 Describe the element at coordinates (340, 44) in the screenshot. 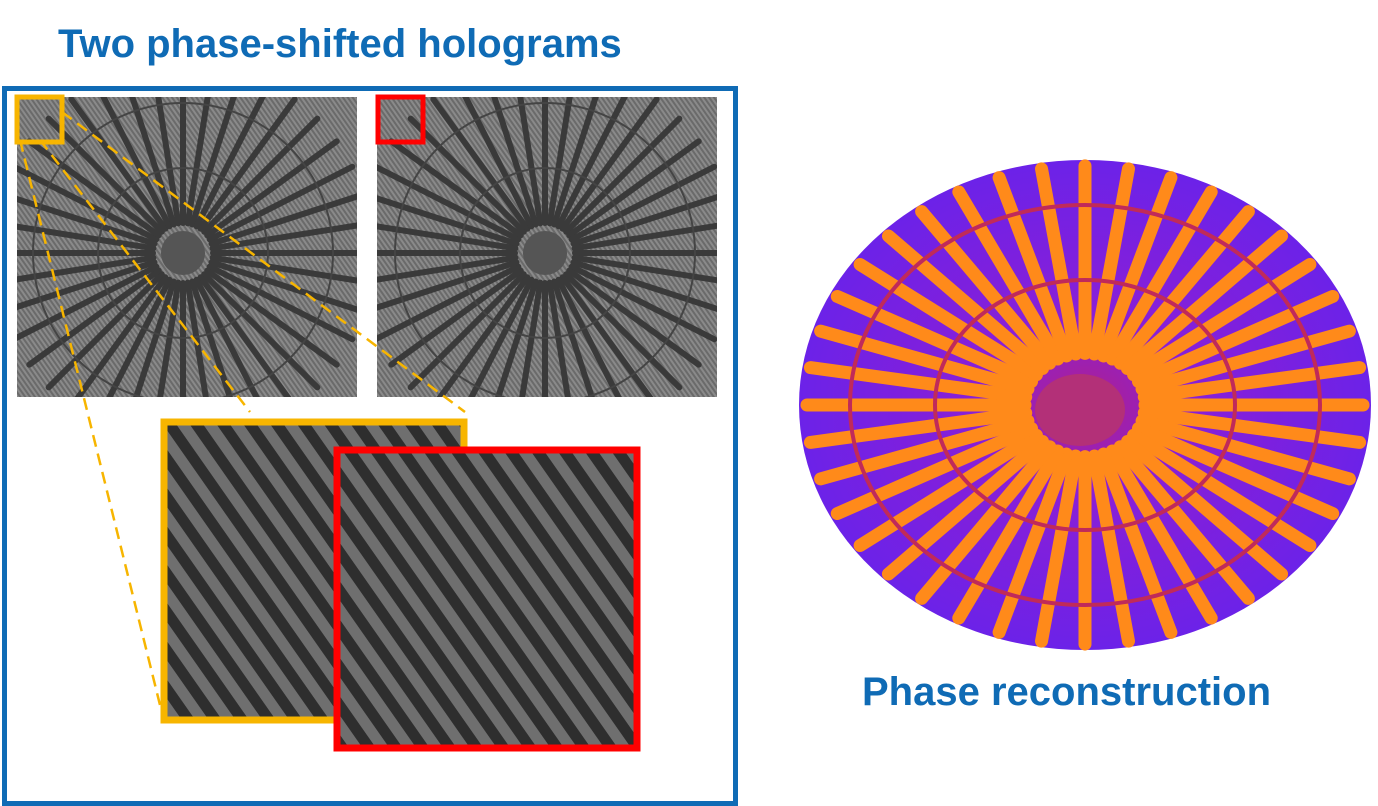

I see `holograms-title: Two phase-shifted holograms` at that location.